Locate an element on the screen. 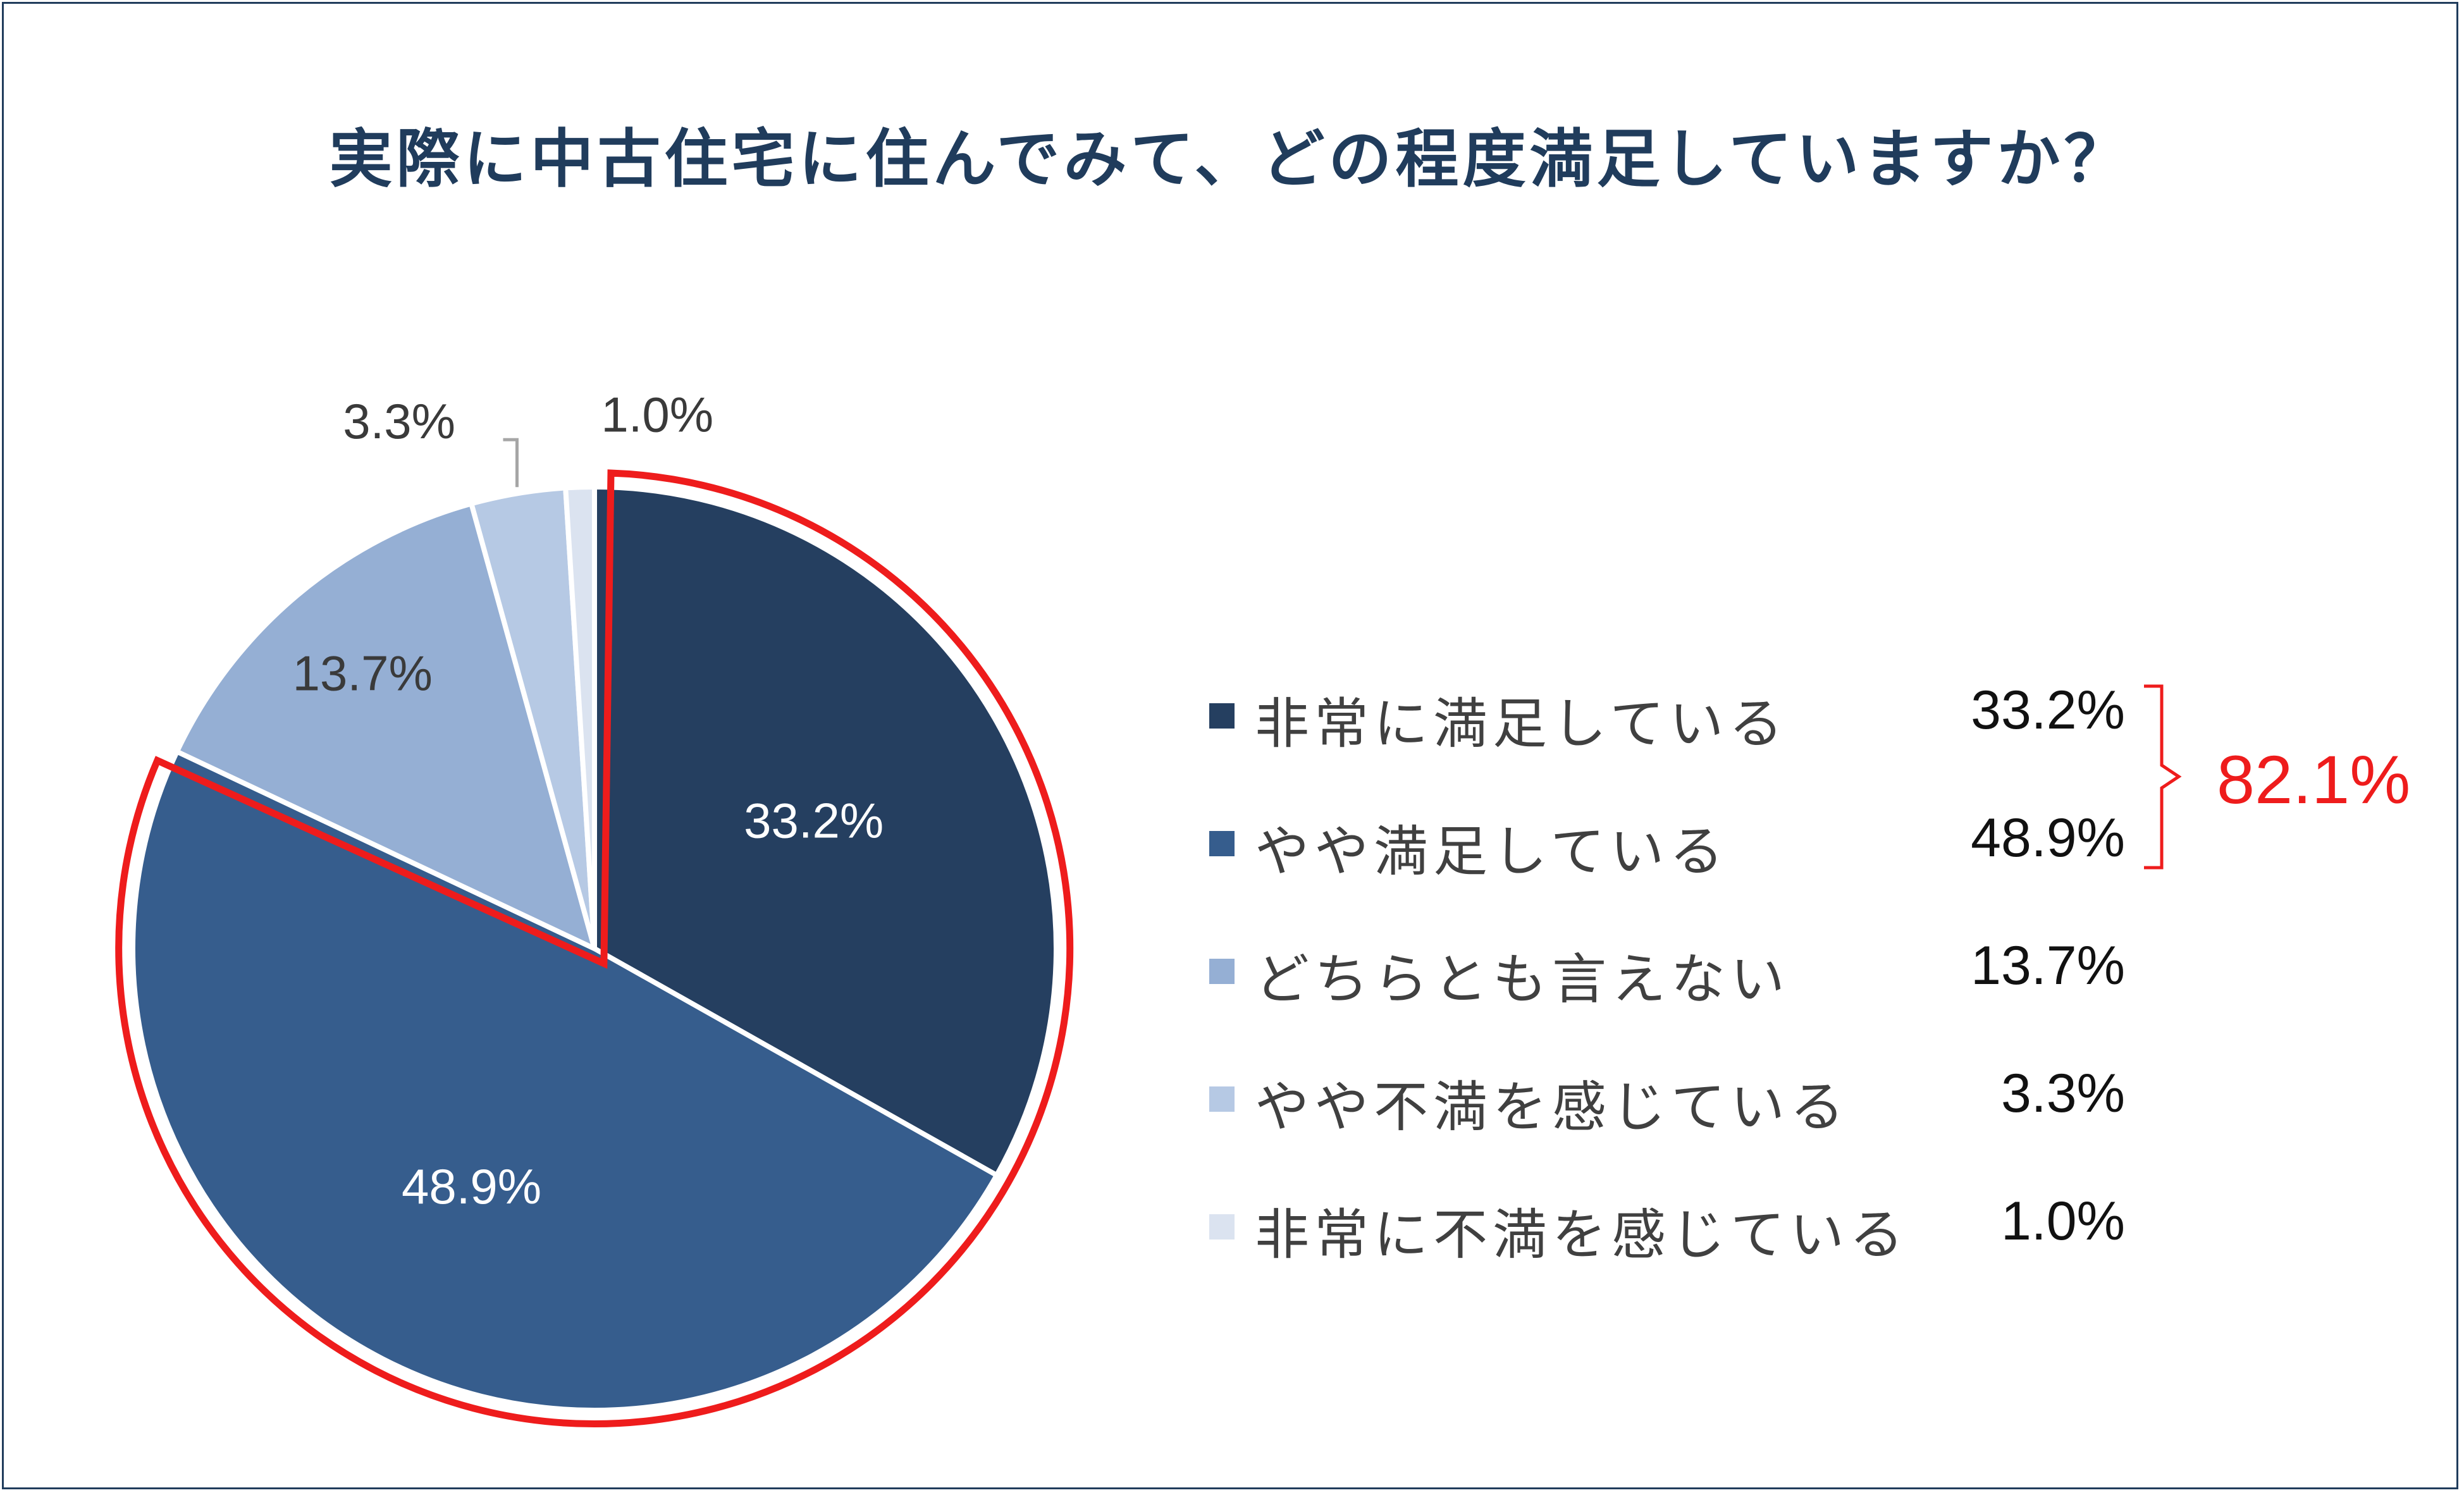 This screenshot has height=1495, width=2464. legend-label: 非常に満足している is located at coordinates (1522, 724).